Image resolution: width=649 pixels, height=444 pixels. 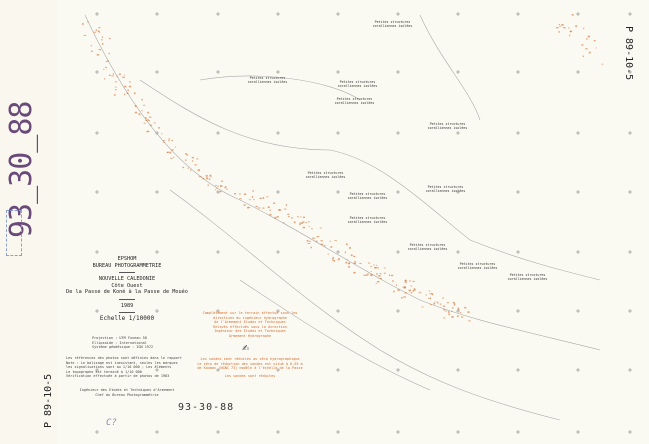 What do you see at coordinates (127, 279) in the screenshot?
I see `region: NOUVELLE CALEDONIE` at bounding box center [127, 279].